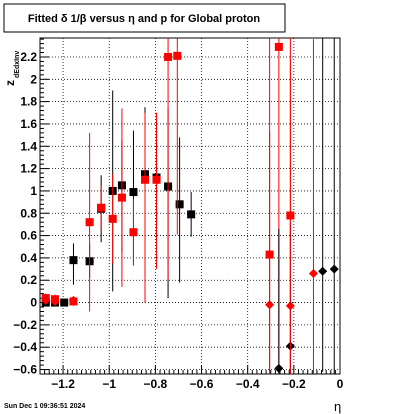 The image size is (400, 414). What do you see at coordinates (28, 146) in the screenshot?
I see `y-tick-label: 1.4` at bounding box center [28, 146].